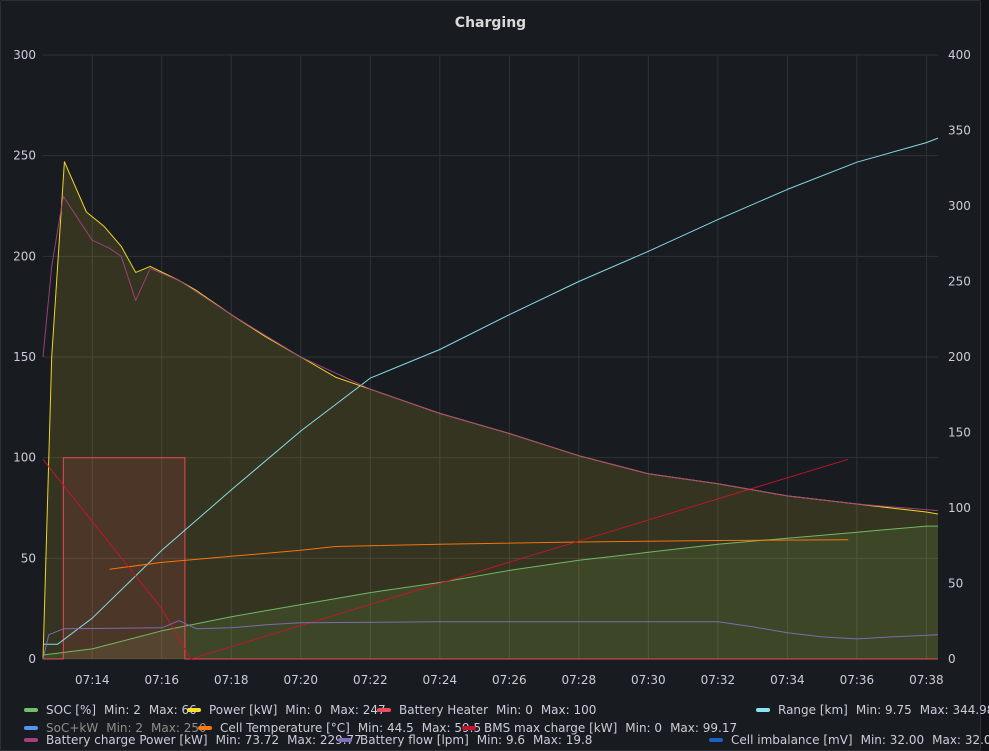 This screenshot has height=751, width=989. Describe the element at coordinates (24, 357) in the screenshot. I see `y-left-tick-label: 150` at that location.